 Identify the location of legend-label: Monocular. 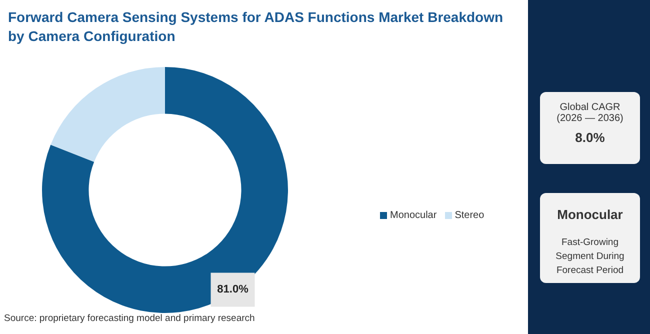
(413, 215).